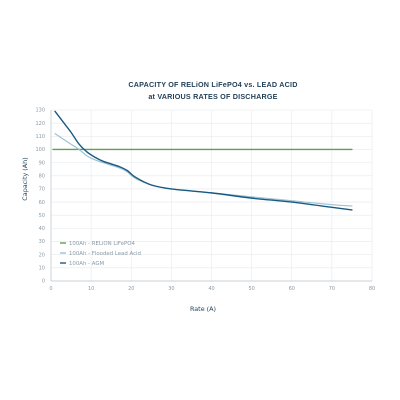 The width and height of the screenshot is (400, 400). Describe the element at coordinates (42, 216) in the screenshot. I see `y-tick-label: 50` at that location.